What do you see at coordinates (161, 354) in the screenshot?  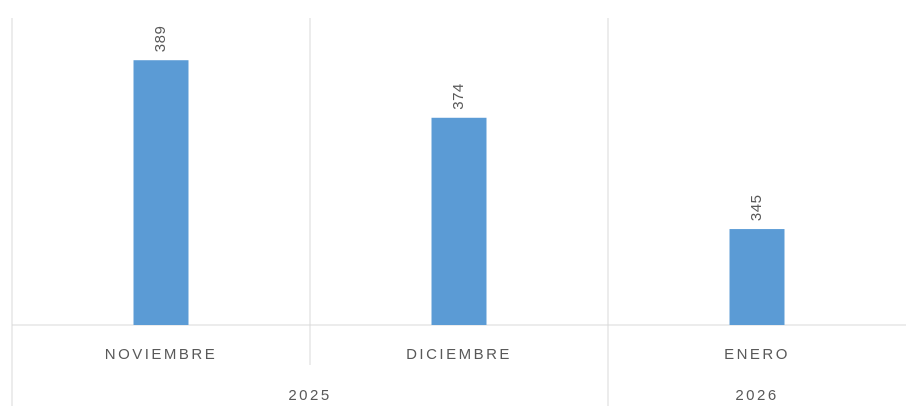 I see `x-tick-label: NOVIEMBRE` at bounding box center [161, 354].